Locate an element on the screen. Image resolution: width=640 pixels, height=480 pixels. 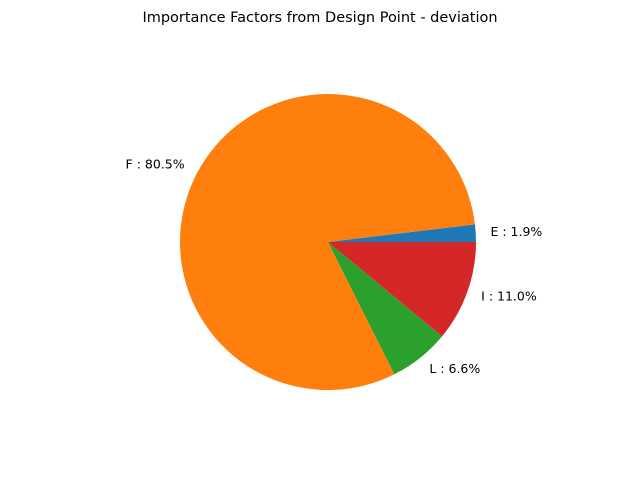
pie-slice-label-1: F : 80.5% is located at coordinates (155, 163).